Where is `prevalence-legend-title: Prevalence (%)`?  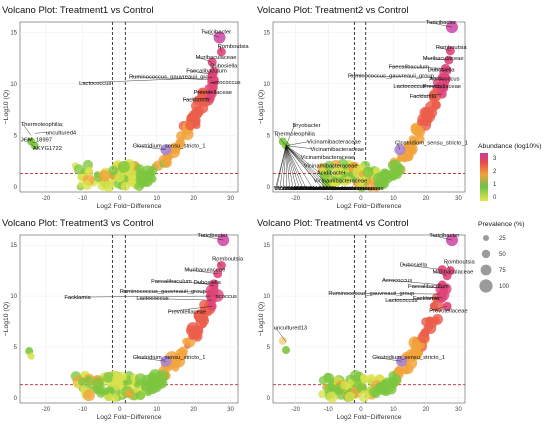
prevalence-legend-title: Prevalence (%) is located at coordinates (501, 224).